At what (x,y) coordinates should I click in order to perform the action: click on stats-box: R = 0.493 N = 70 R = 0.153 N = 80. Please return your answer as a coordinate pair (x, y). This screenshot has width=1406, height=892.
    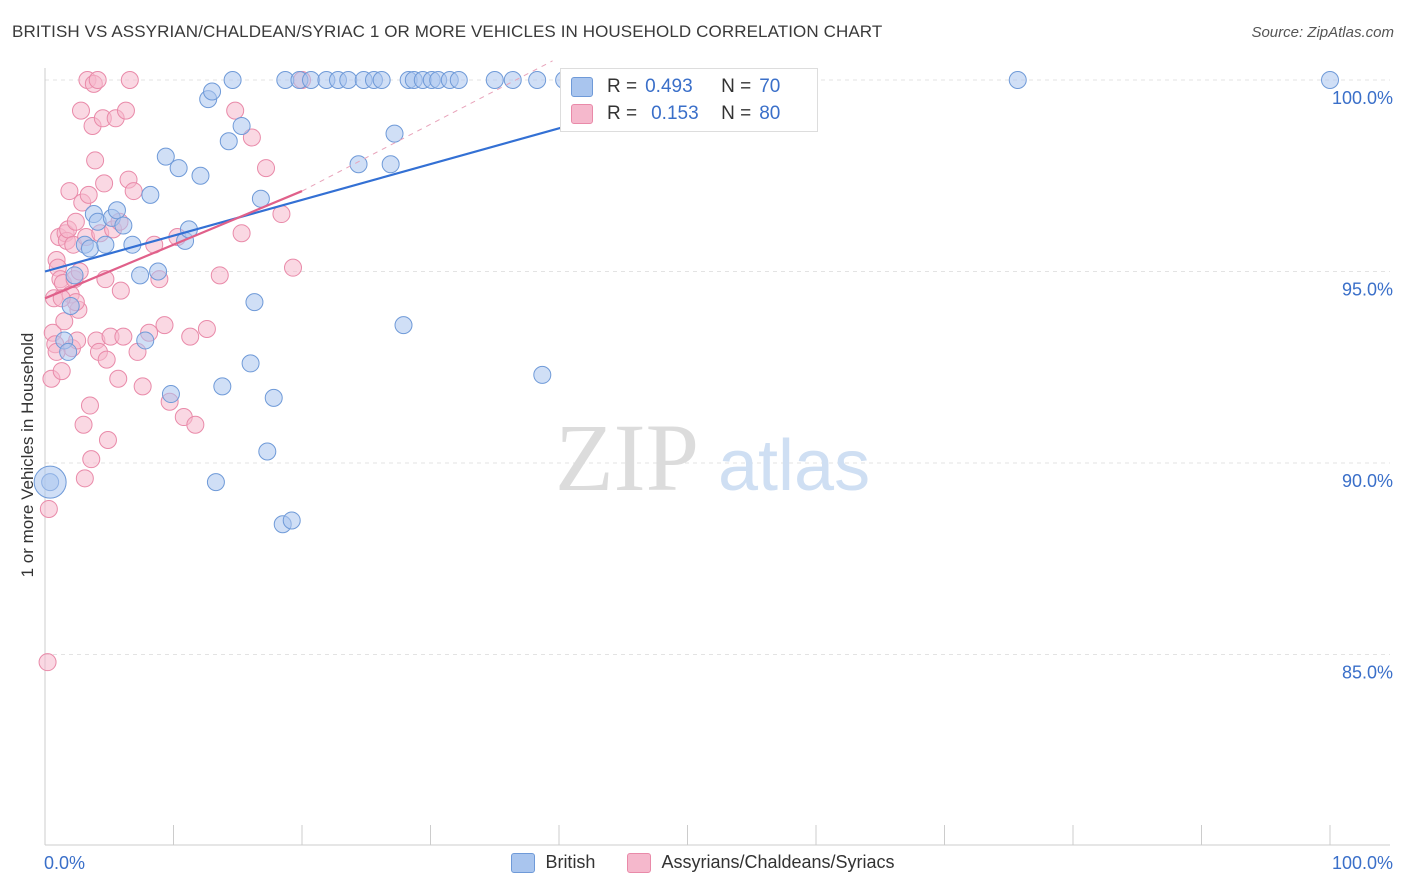
    Looking at the image, I should click on (689, 100).